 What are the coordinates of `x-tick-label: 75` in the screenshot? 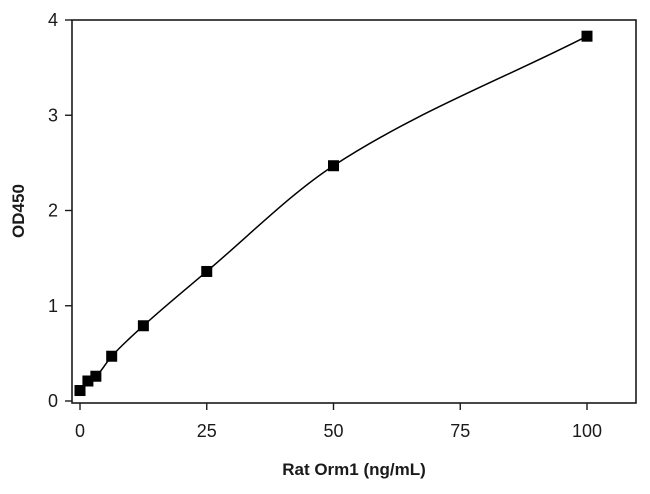 It's located at (460, 431).